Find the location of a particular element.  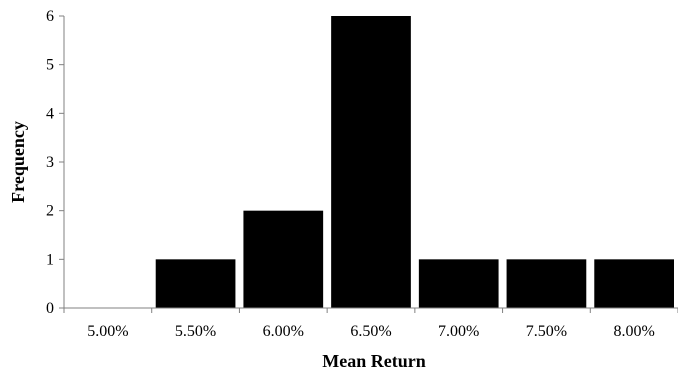

y-tick-label-0: 0 is located at coordinates (50, 308).